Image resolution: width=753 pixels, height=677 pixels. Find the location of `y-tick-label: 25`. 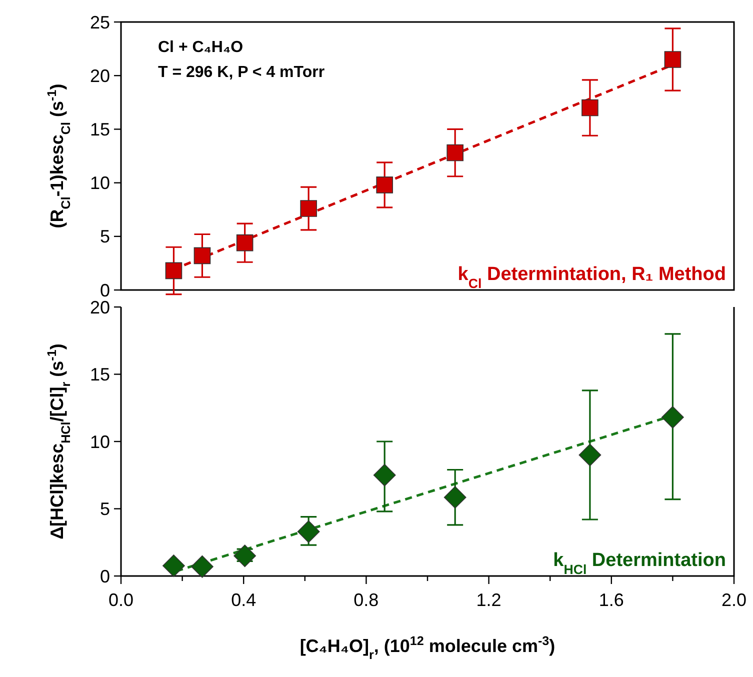

y-tick-label: 25 is located at coordinates (100, 22).